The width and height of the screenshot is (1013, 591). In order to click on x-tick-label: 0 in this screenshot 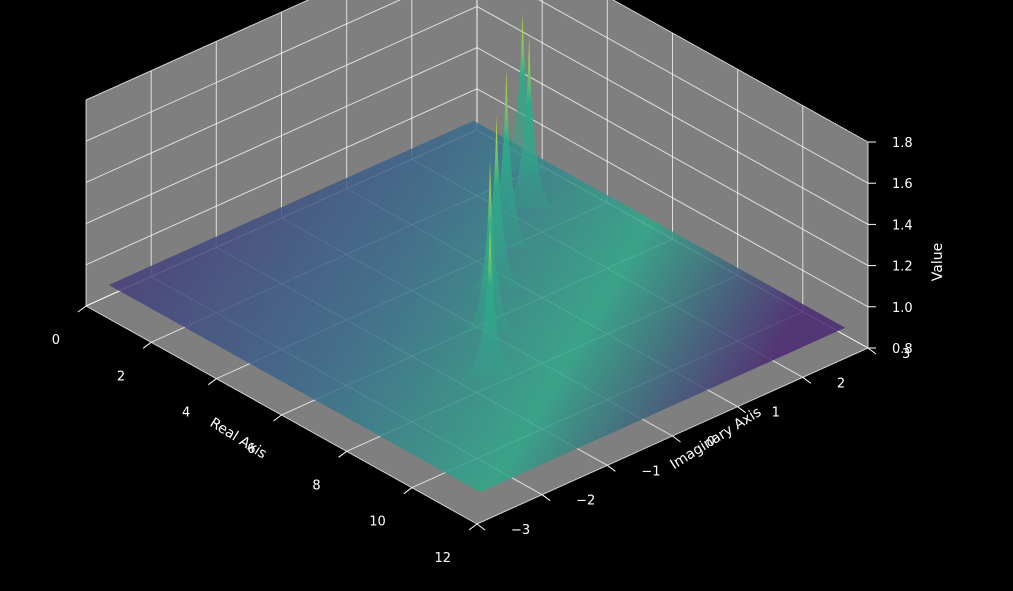, I will do `click(56, 340)`.